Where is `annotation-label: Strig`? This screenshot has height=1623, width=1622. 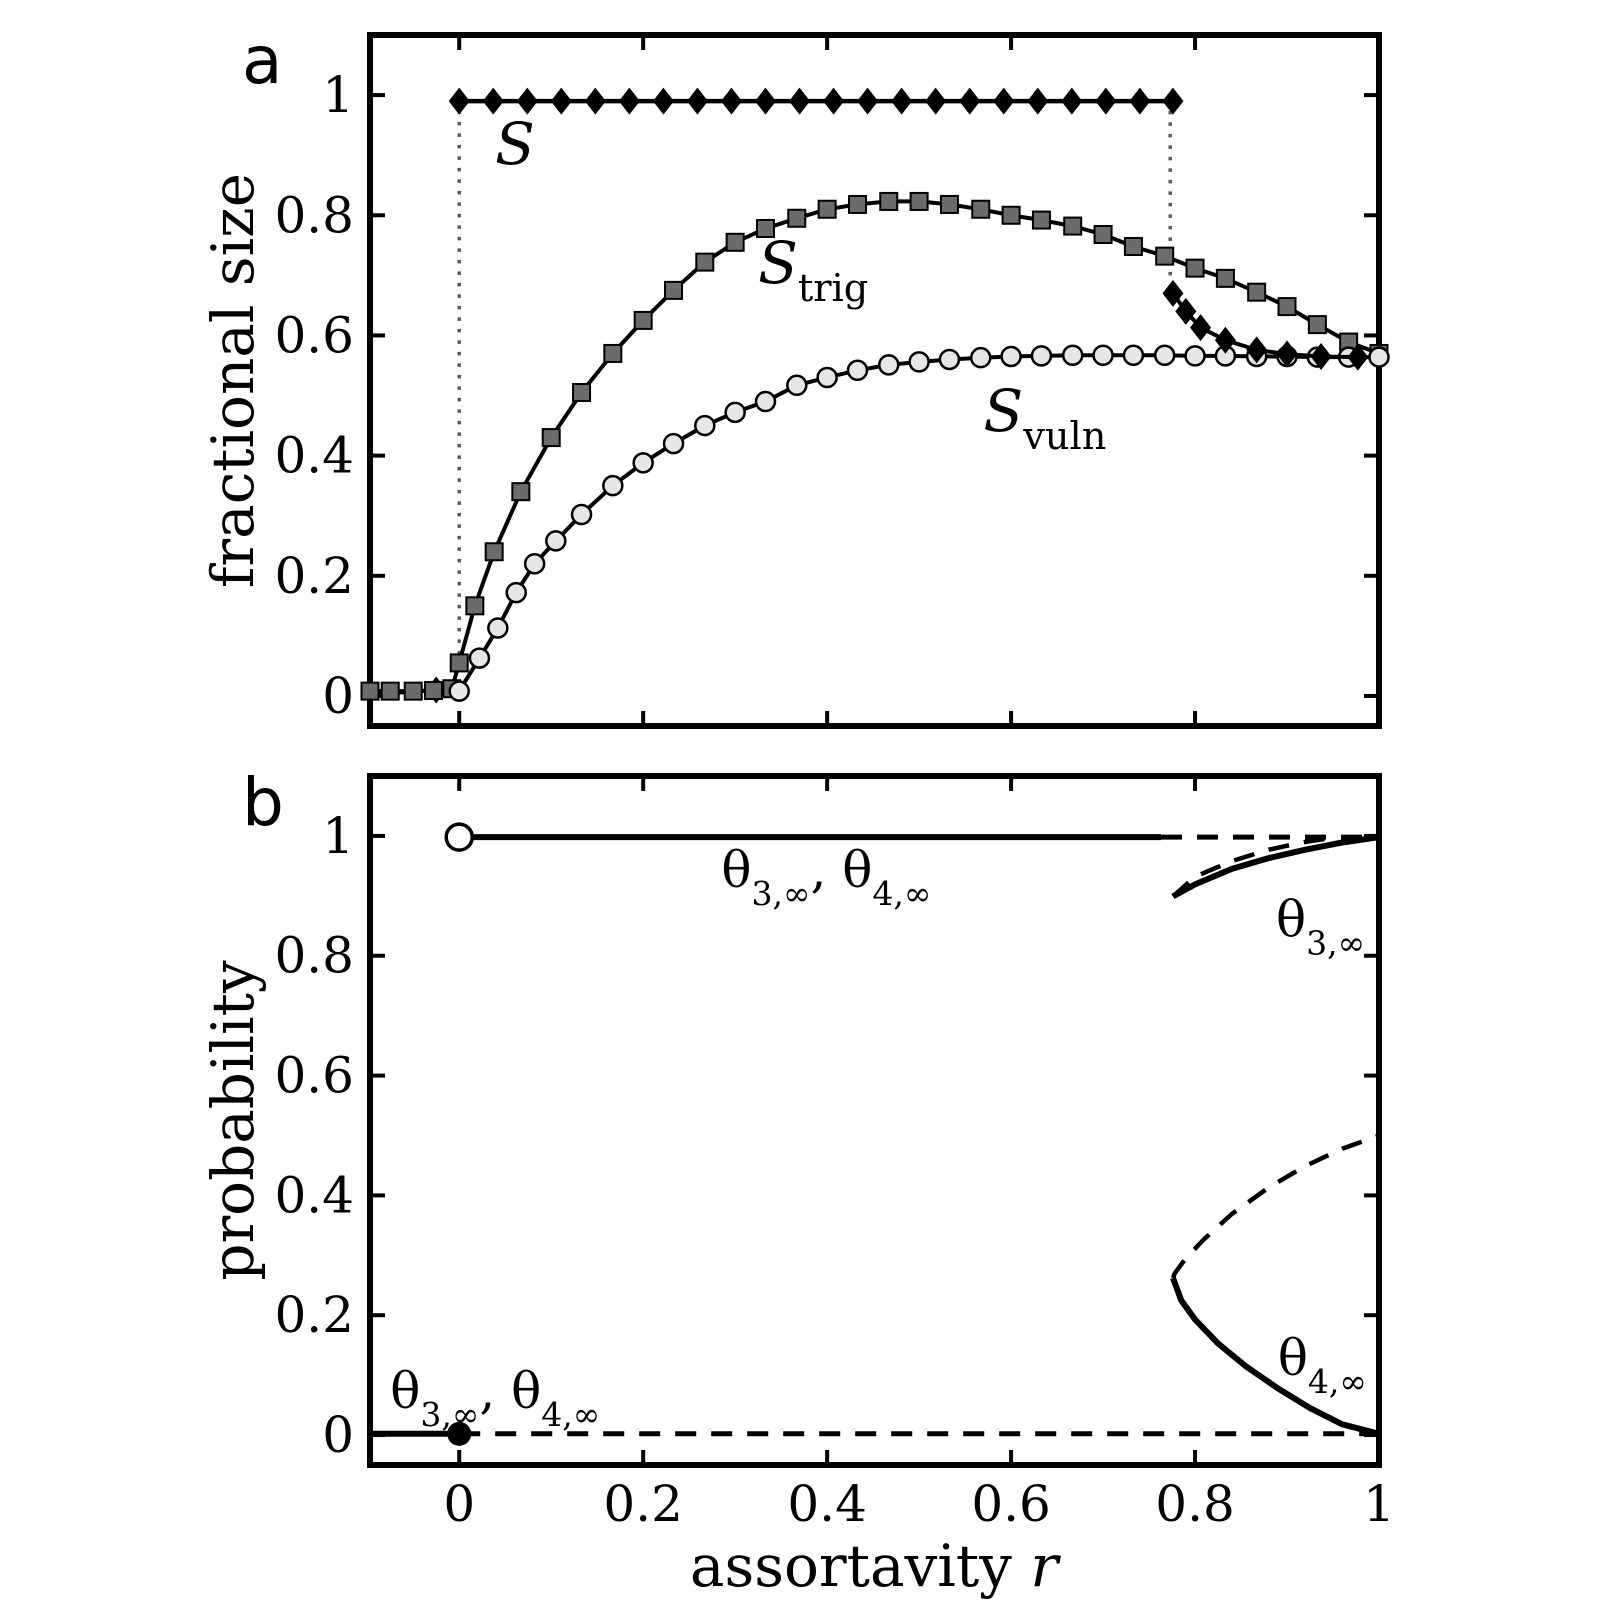 annotation-label: Strig is located at coordinates (813, 270).